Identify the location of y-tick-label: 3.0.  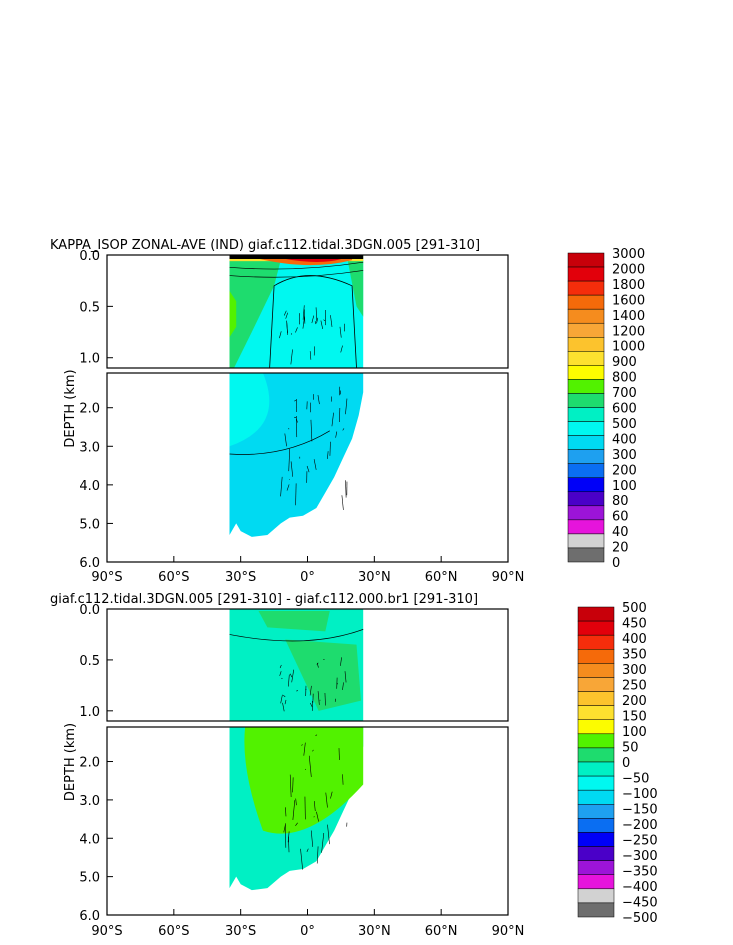
(89, 447).